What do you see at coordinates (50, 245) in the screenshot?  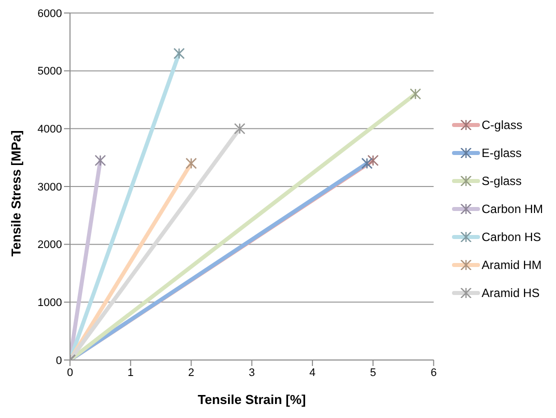 I see `y-tick-label: 2000` at bounding box center [50, 245].